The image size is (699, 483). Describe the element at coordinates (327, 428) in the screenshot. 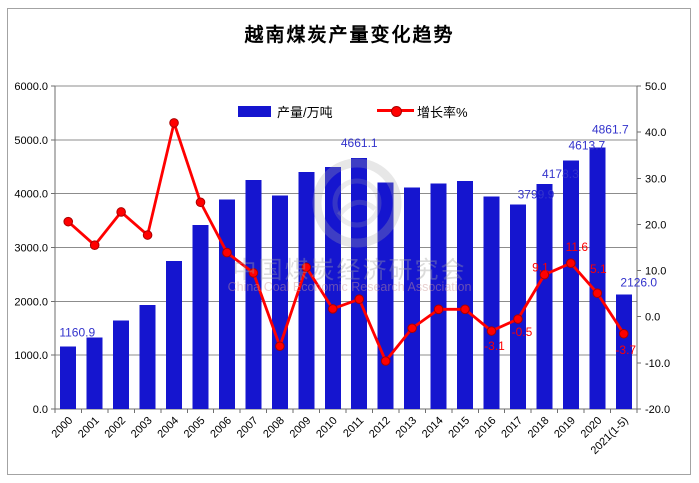

I see `x-axis-label-2010: 2010` at that location.